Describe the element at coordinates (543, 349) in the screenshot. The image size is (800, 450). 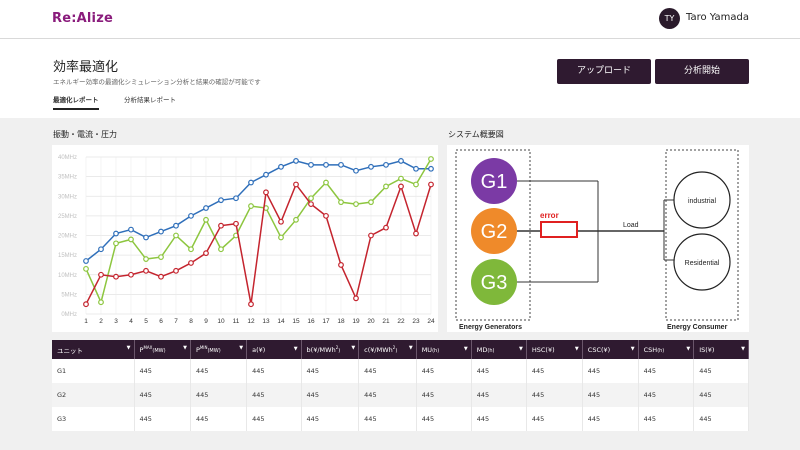
I see `column-header-label: HSC(¥)` at that location.